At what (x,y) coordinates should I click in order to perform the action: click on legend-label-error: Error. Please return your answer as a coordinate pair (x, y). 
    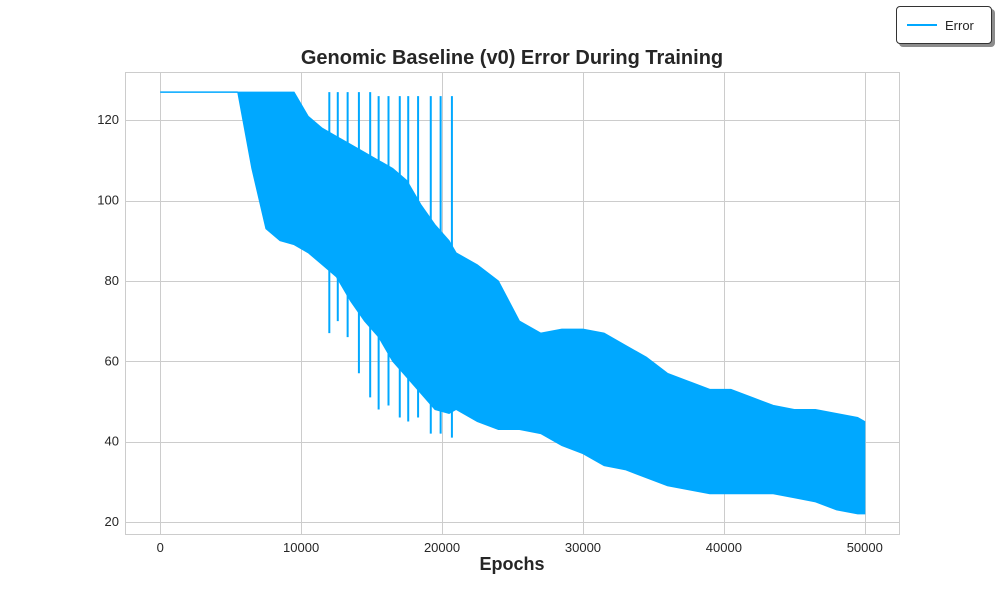
    Looking at the image, I should click on (959, 25).